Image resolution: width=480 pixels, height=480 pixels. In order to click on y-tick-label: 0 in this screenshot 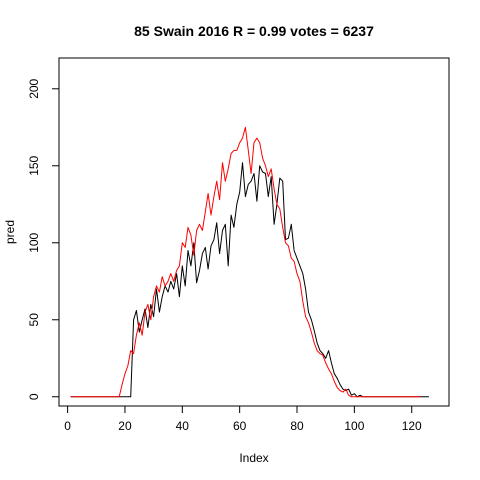, I will do `click(34, 396)`.